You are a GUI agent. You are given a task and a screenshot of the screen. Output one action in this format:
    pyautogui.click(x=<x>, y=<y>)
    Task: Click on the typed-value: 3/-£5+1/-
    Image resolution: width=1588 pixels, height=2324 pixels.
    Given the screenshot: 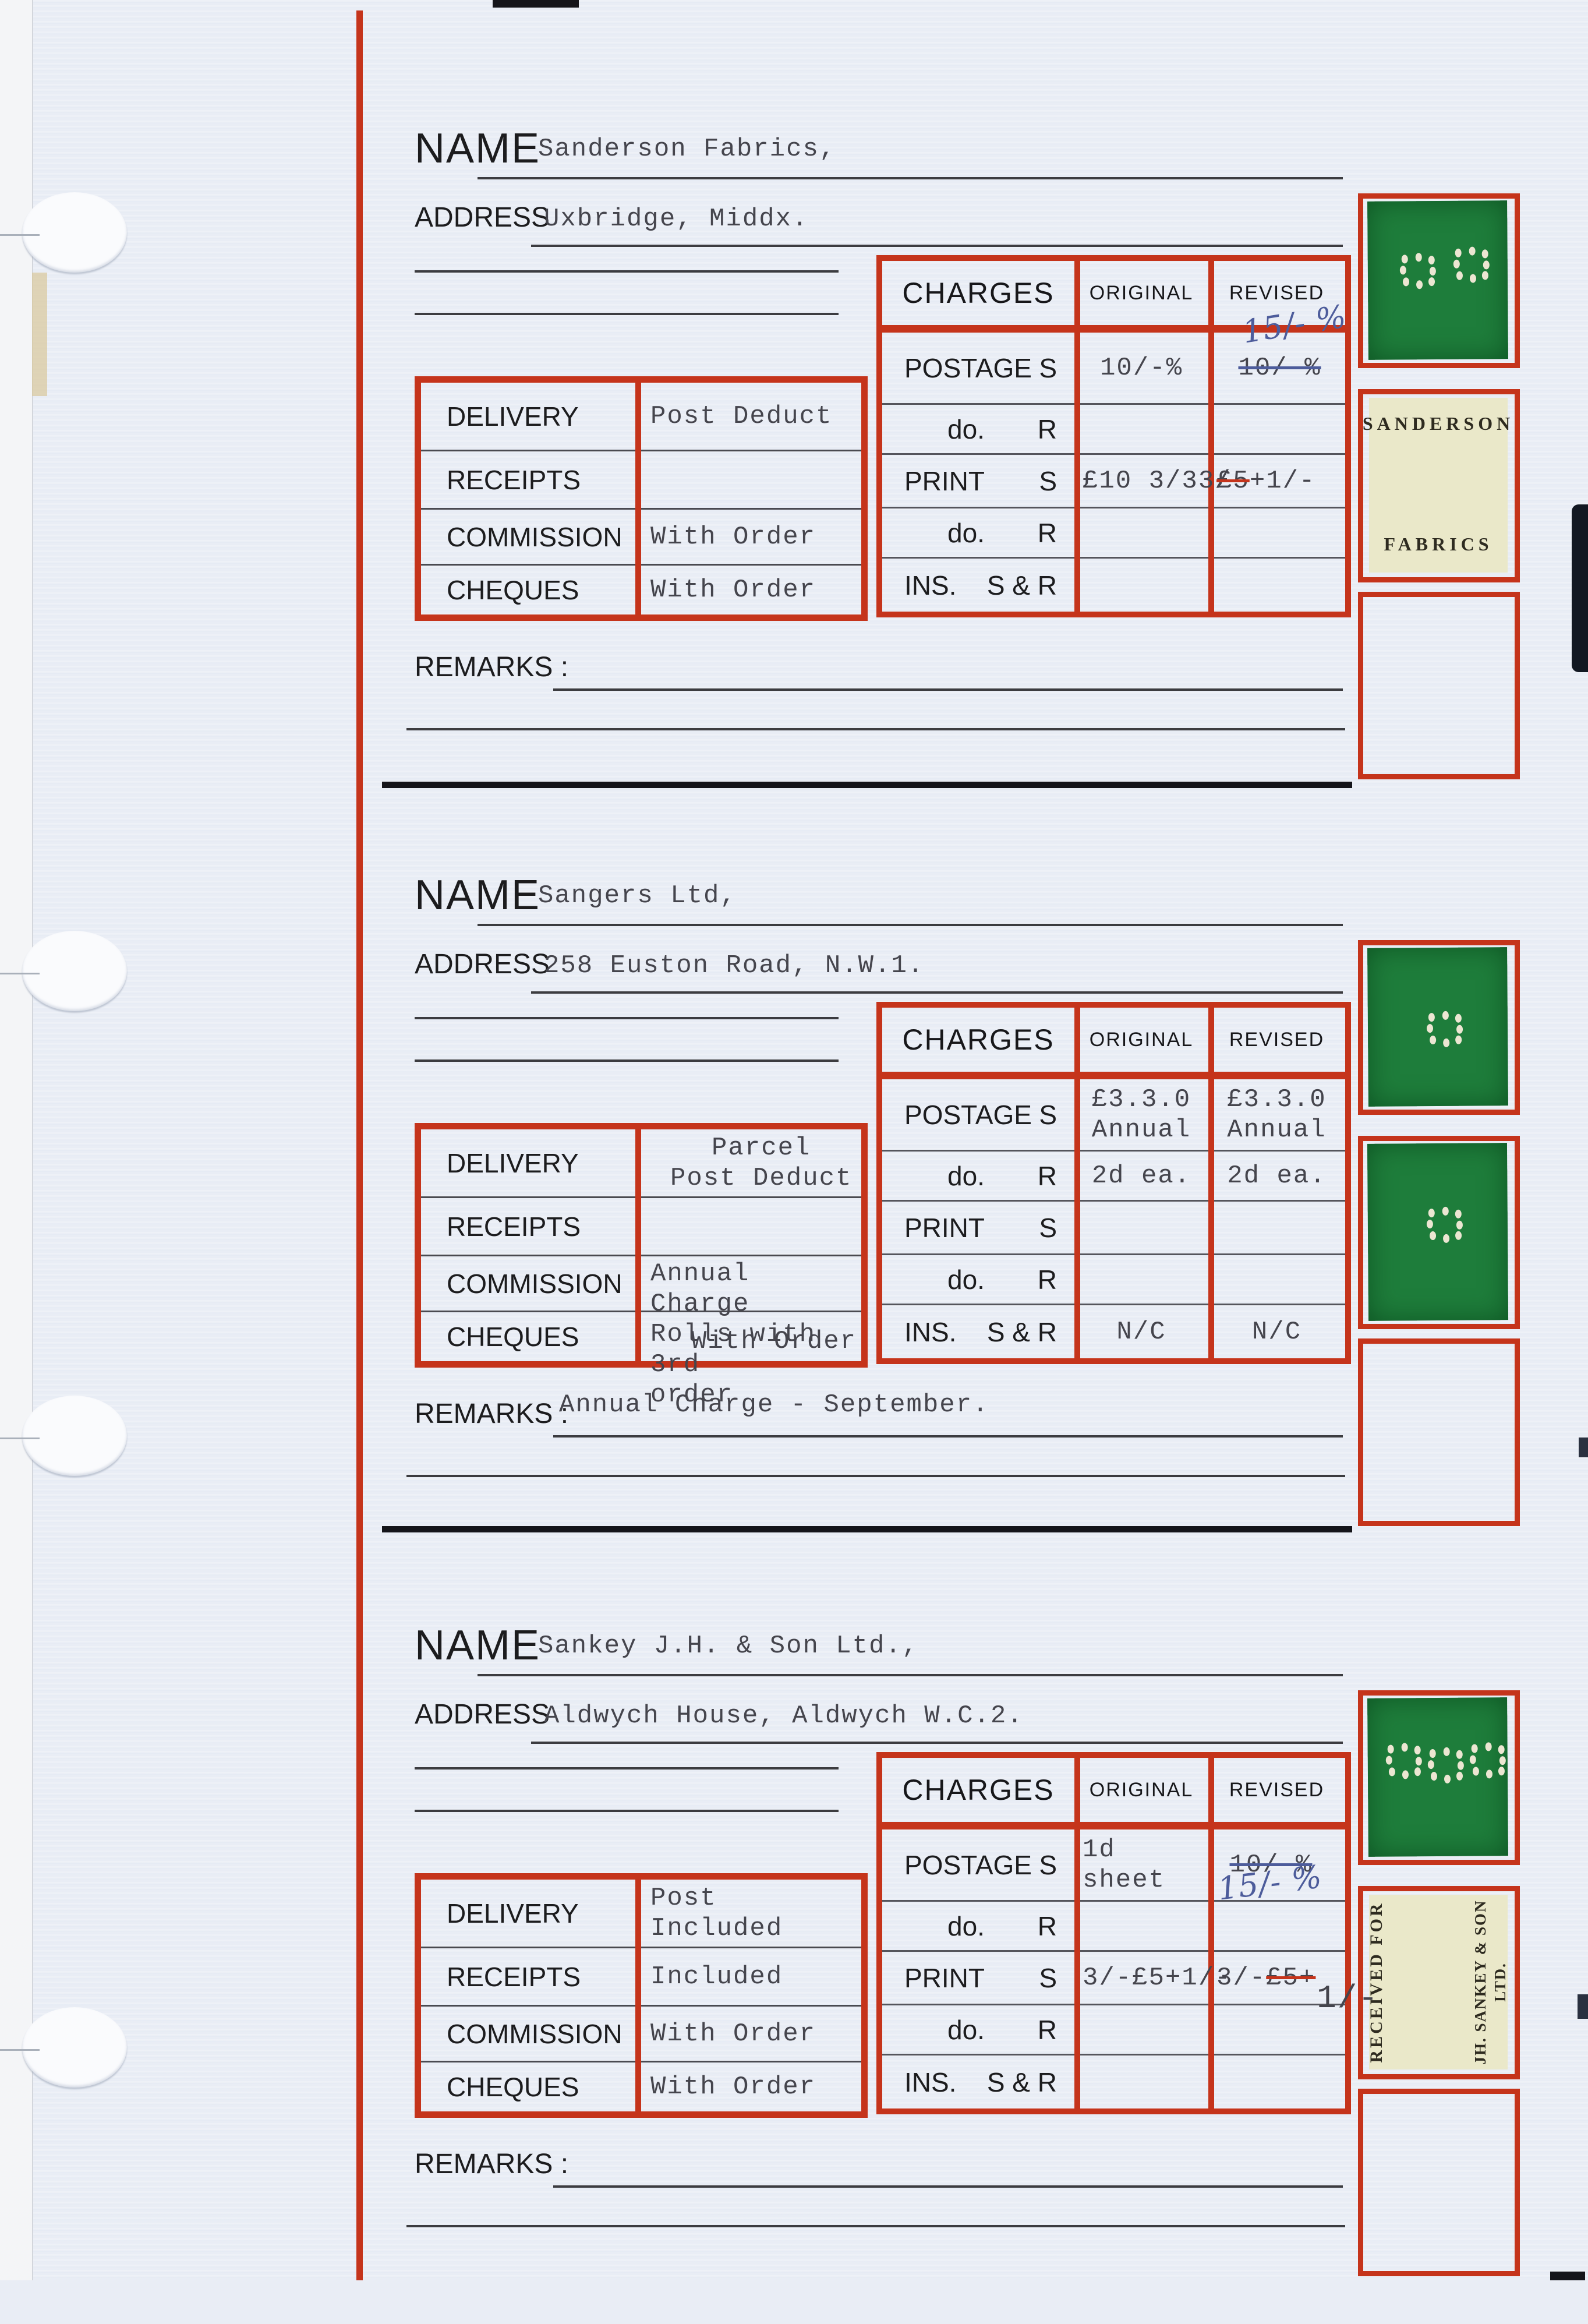 What is the action you would take?
    pyautogui.click(x=1157, y=1978)
    